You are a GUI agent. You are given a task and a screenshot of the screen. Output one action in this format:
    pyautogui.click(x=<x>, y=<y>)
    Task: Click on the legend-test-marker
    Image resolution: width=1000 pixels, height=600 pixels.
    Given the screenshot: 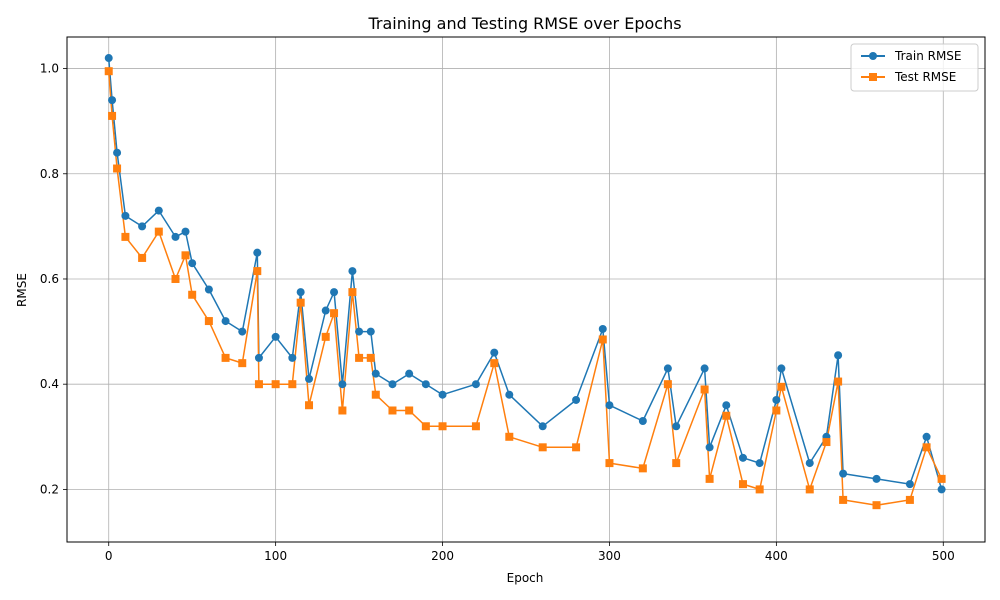 What is the action you would take?
    pyautogui.click(x=873, y=77)
    